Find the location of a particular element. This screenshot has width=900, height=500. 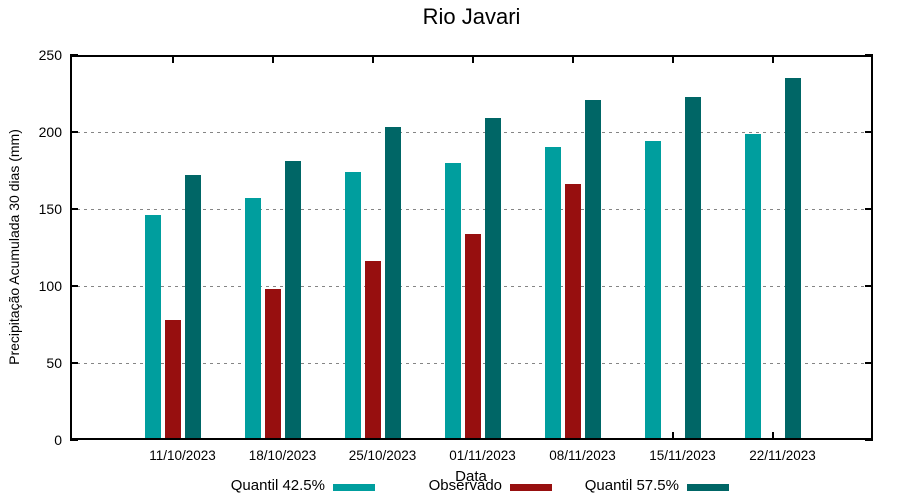

y-tick-label-200: 200 is located at coordinates (50, 132).